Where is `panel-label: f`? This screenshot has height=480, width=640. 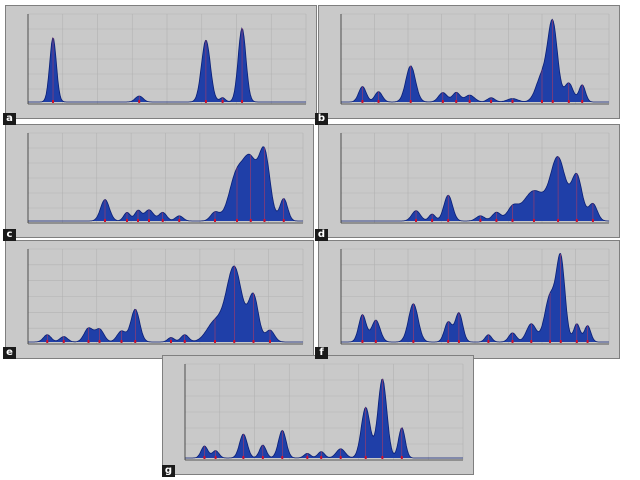
panel-label: f is located at coordinates (321, 353).